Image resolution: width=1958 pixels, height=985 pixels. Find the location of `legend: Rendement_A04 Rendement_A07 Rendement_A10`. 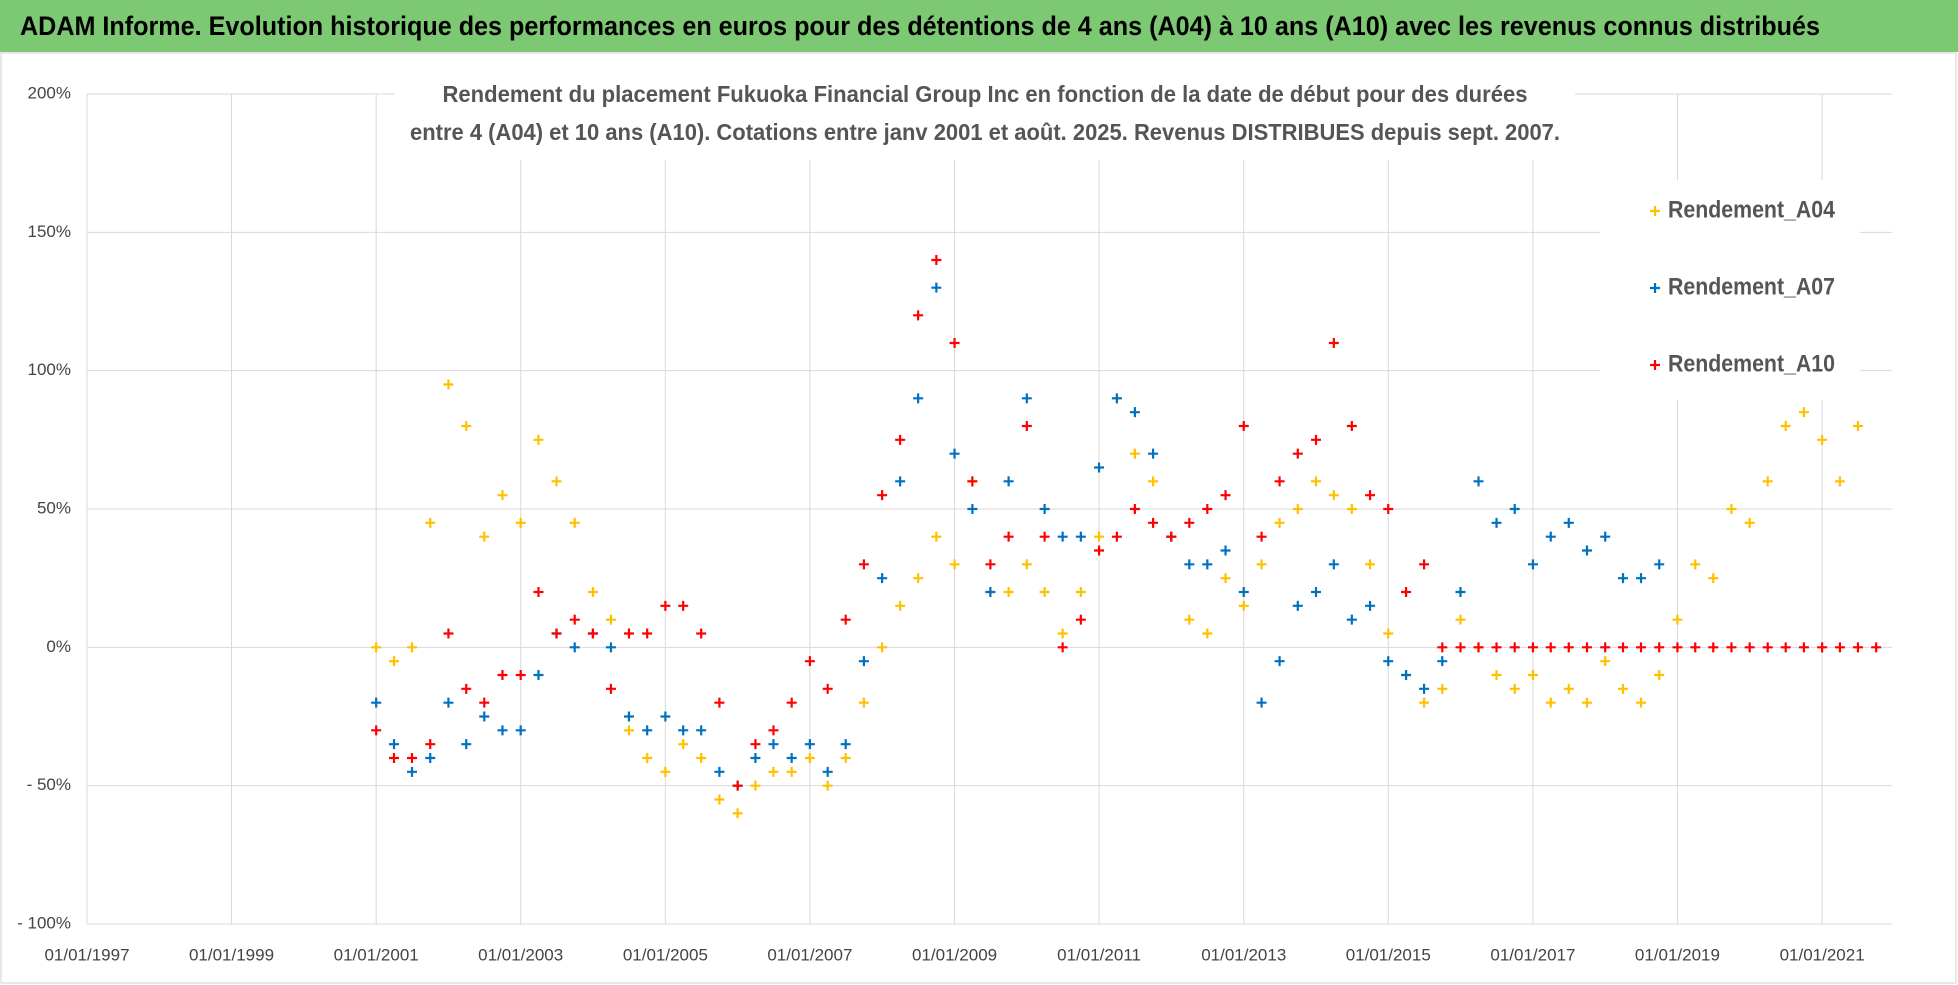

legend: Rendement_A04 Rendement_A07 Rendement_A10 is located at coordinates (1730, 290).